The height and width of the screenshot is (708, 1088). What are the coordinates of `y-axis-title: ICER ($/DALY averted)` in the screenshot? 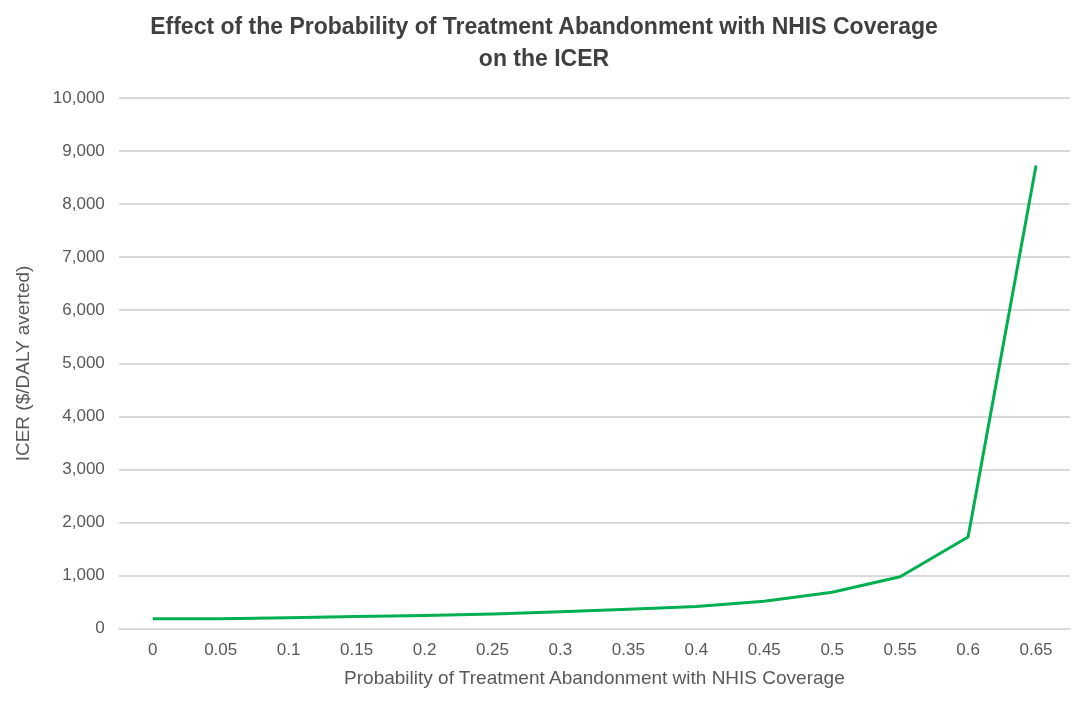 It's located at (22, 363).